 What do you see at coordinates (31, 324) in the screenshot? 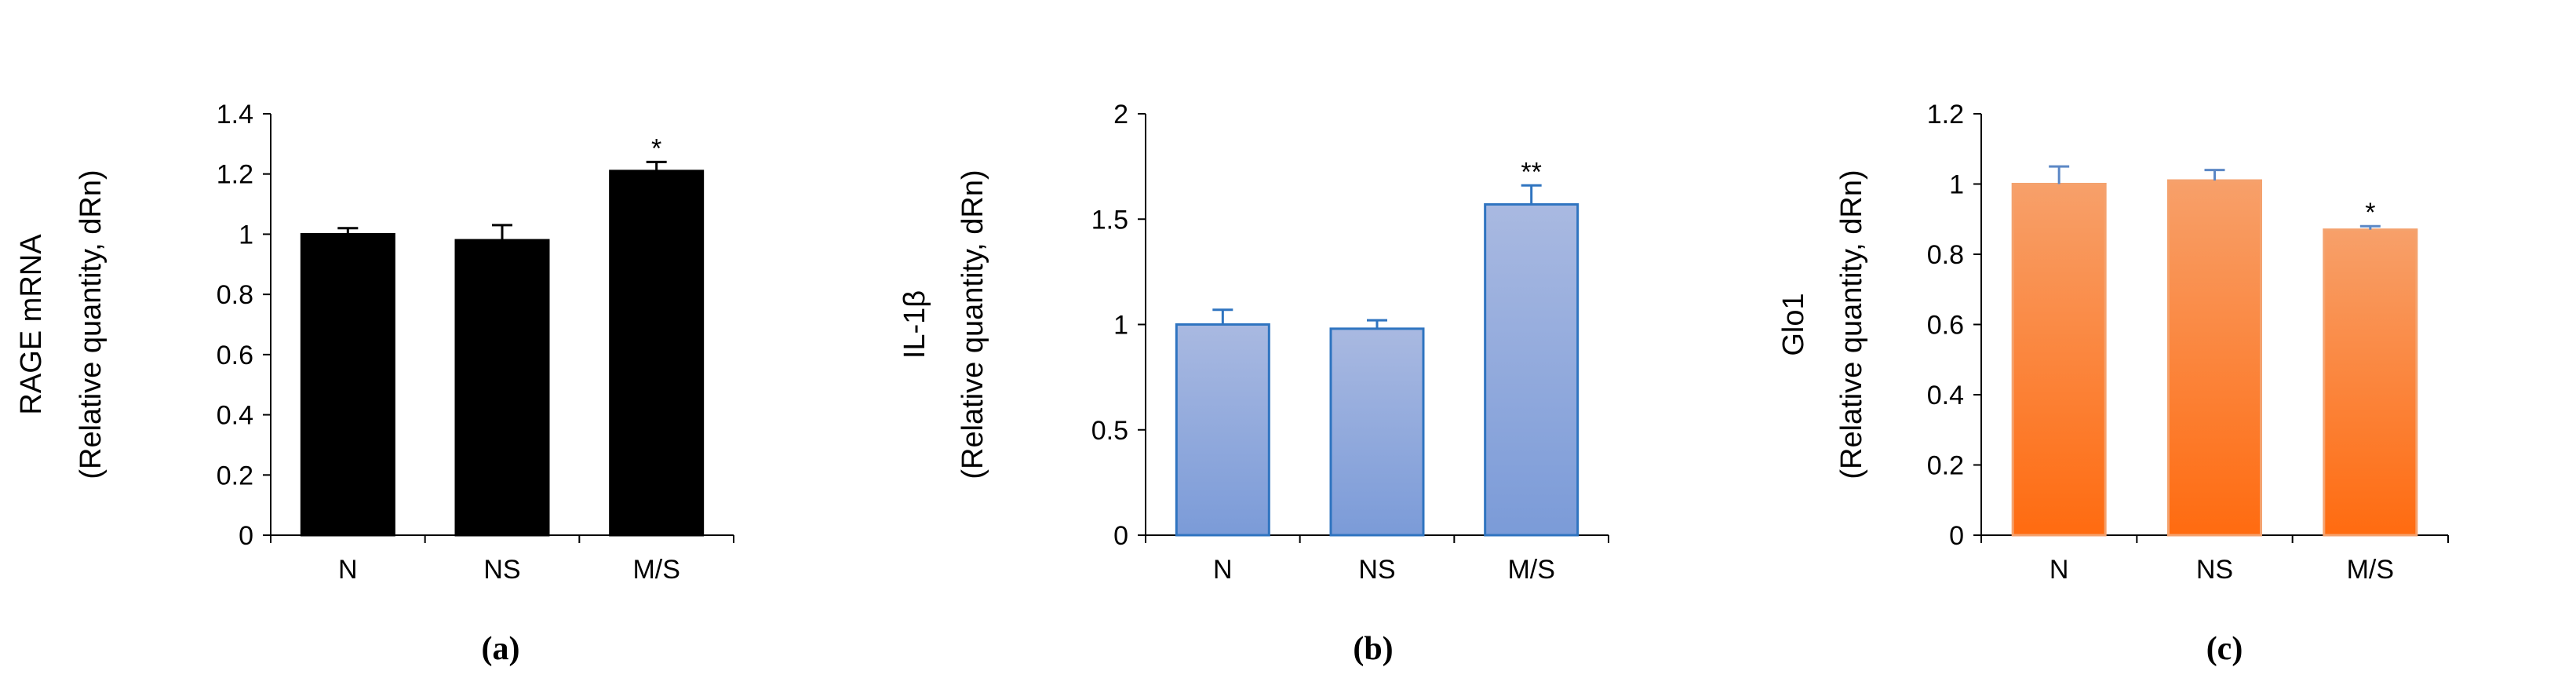
I see `y-axis-title: RAGE mRNA` at bounding box center [31, 324].